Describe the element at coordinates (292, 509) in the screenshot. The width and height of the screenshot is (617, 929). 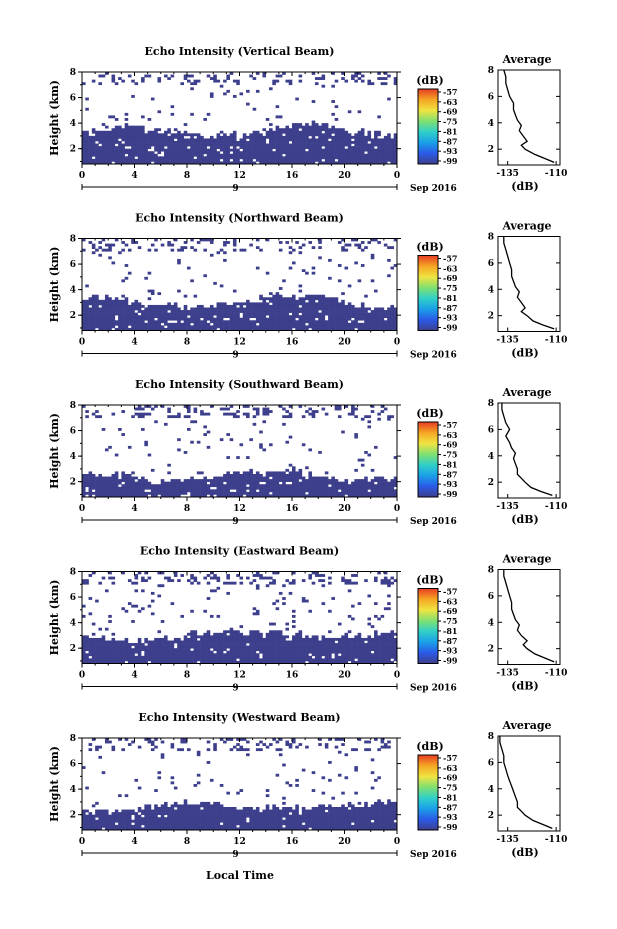
I see `x-tick-label: 16` at that location.